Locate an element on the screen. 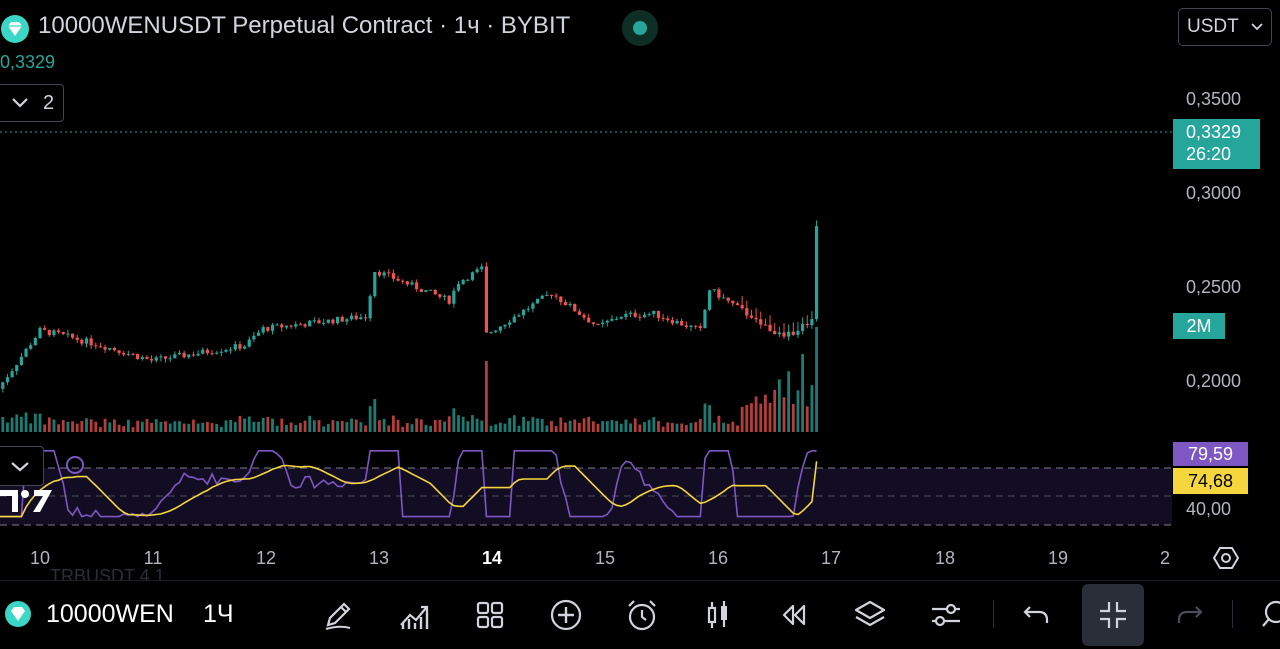 The height and width of the screenshot is (649, 1280). replay-icon is located at coordinates (794, 615).